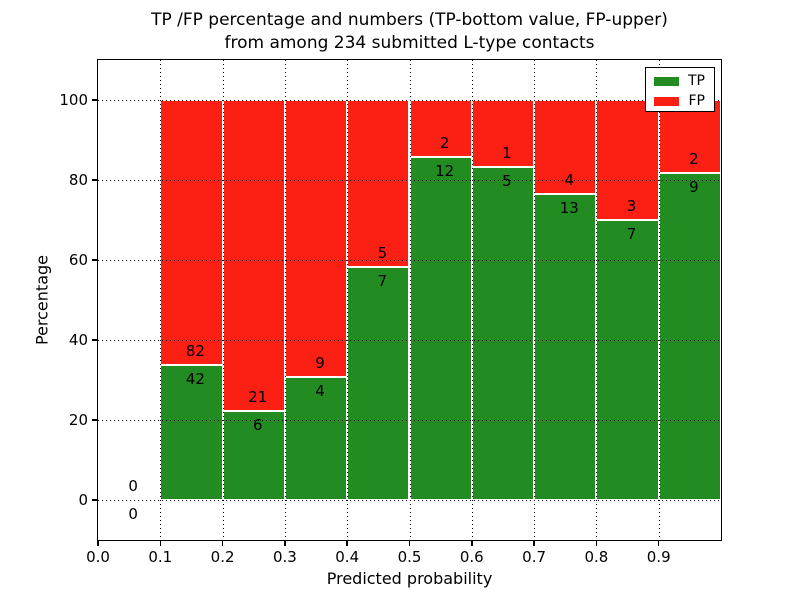 Image resolution: width=800 pixels, height=600 pixels. What do you see at coordinates (78, 180) in the screenshot?
I see `y-tick-label: 80` at bounding box center [78, 180].